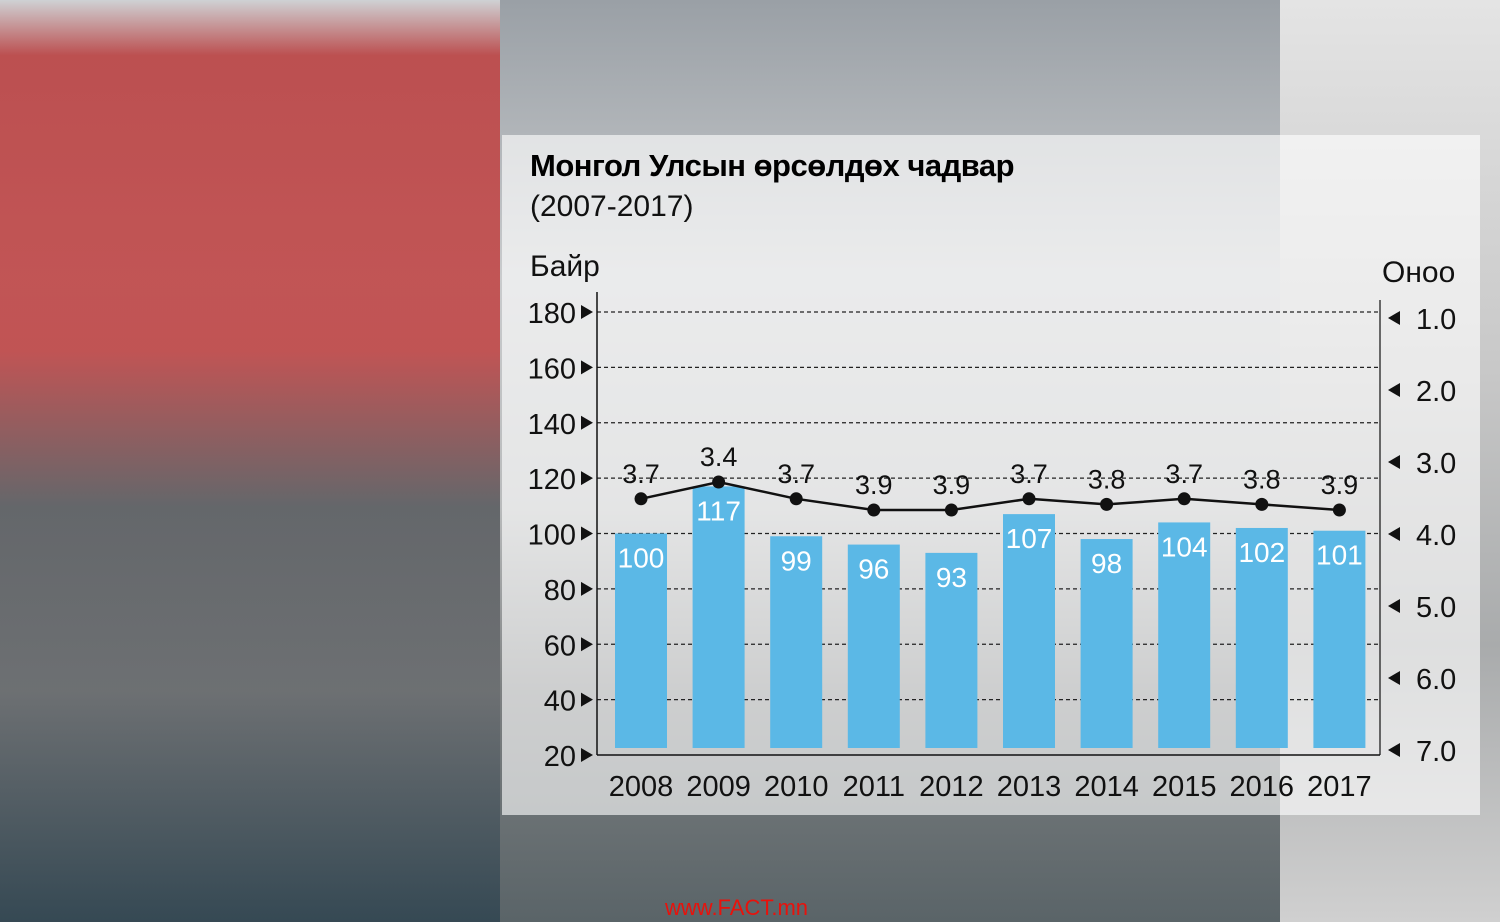 The width and height of the screenshot is (1500, 922). What do you see at coordinates (1339, 787) in the screenshot?
I see `x-tick-label: 2017` at bounding box center [1339, 787].